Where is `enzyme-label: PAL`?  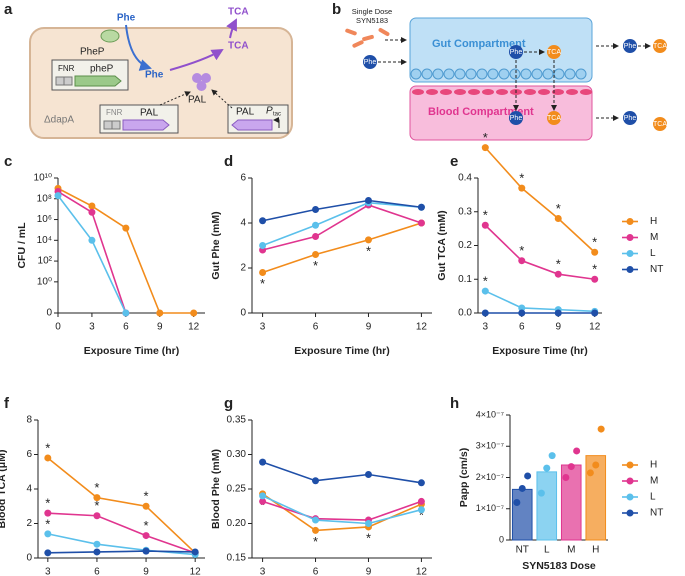 enzyme-label: PAL is located at coordinates (197, 100).